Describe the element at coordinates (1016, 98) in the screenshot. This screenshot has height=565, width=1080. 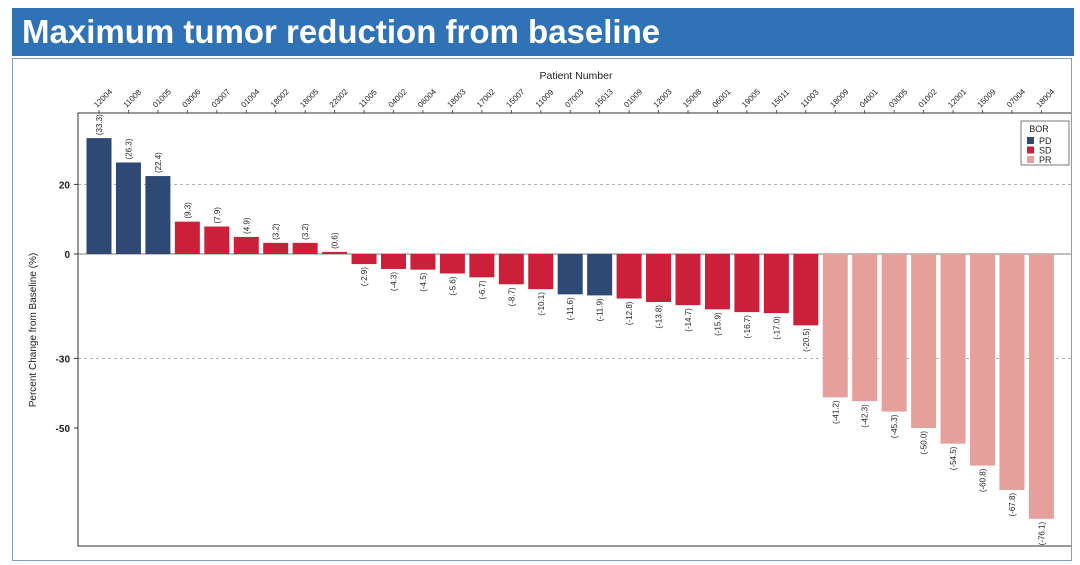
I see `patient-label: 07004` at that location.